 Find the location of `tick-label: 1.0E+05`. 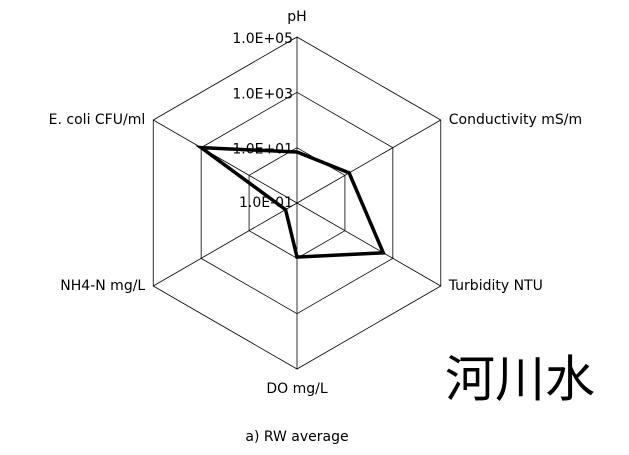

tick-label: 1.0E+05 is located at coordinates (262, 39).